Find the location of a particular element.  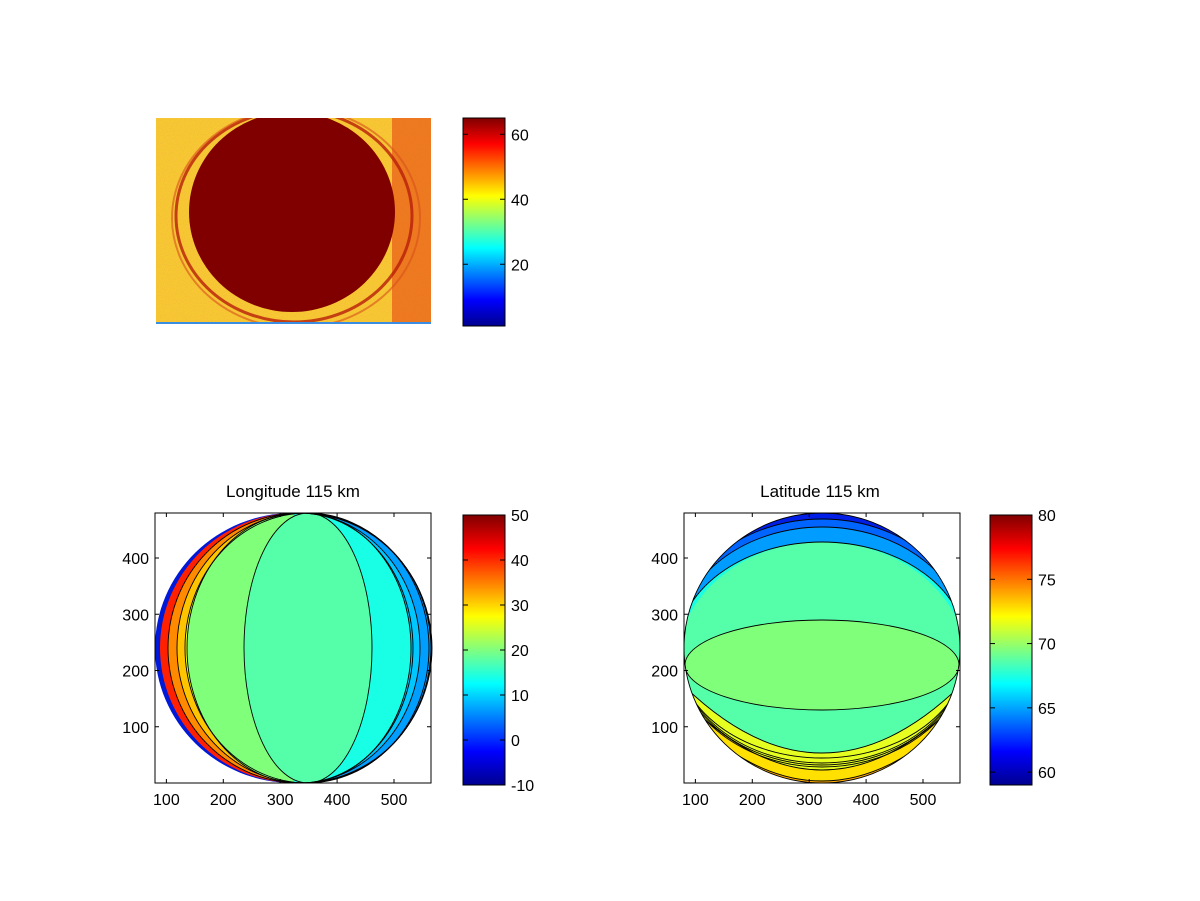

longitude-panel: Longitude 115 km is located at coordinates (328, 645).